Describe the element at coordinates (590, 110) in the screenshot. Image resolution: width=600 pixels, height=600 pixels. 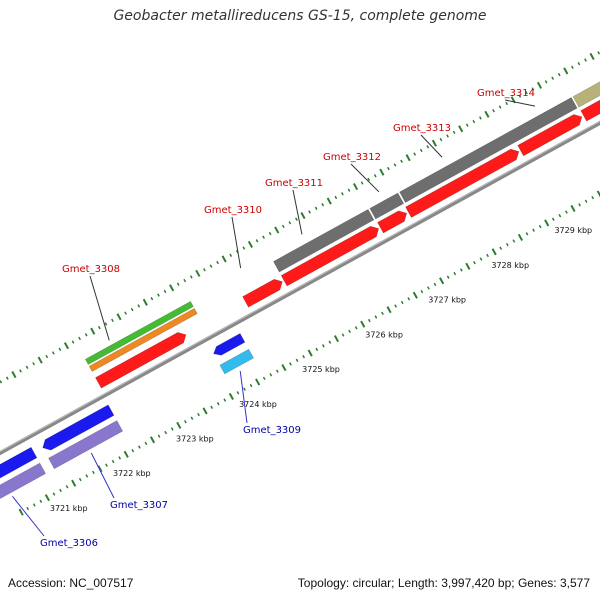
I see `cds-arrow-next` at that location.